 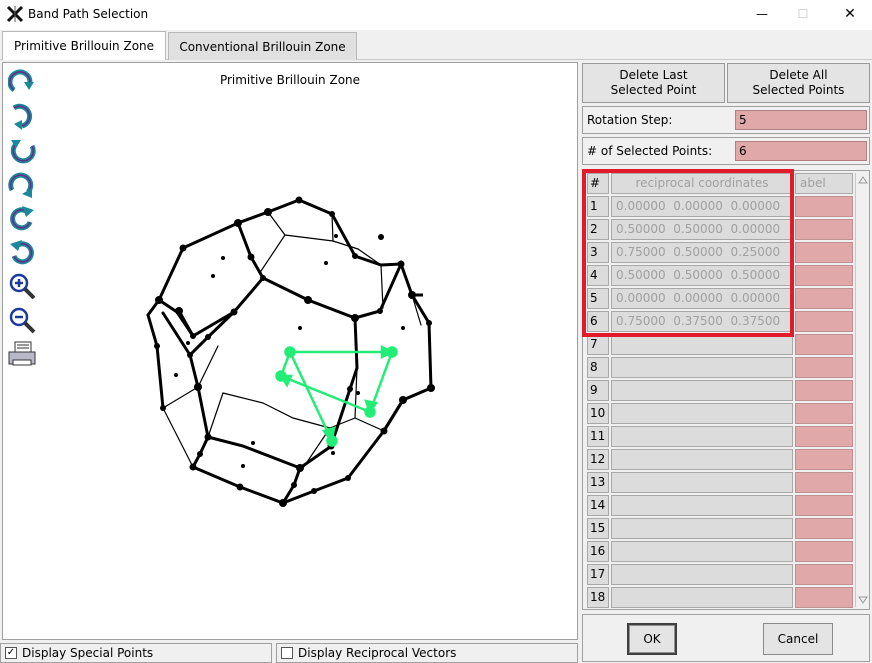 I want to click on row-reciprocal-coordinates: 0.75000 0.37500 0.37500, so click(x=702, y=321).